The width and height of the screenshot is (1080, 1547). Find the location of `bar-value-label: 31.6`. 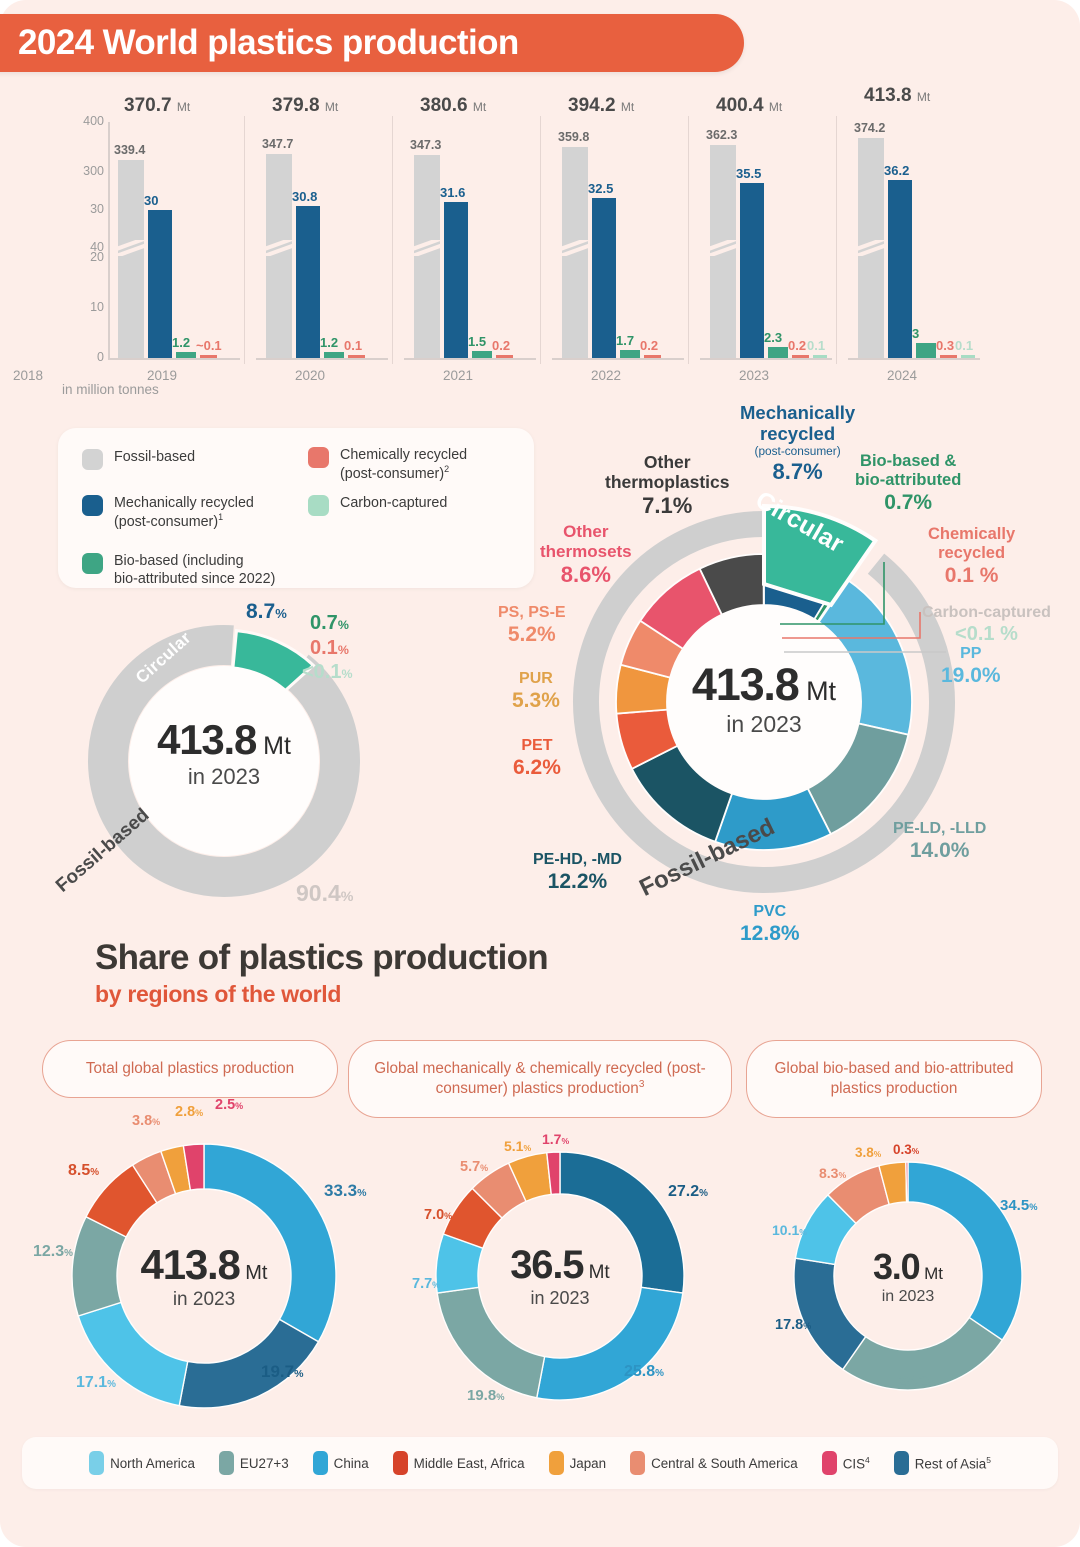

bar-value-label: 31.6 is located at coordinates (453, 193).